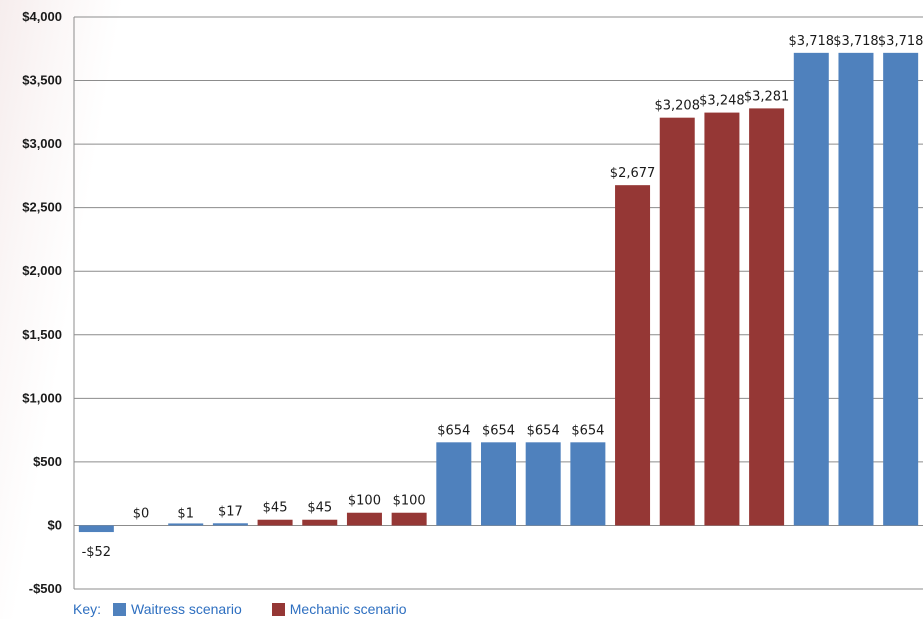 This screenshot has height=619, width=923. I want to click on y-tick-label: -$500, so click(45, 588).